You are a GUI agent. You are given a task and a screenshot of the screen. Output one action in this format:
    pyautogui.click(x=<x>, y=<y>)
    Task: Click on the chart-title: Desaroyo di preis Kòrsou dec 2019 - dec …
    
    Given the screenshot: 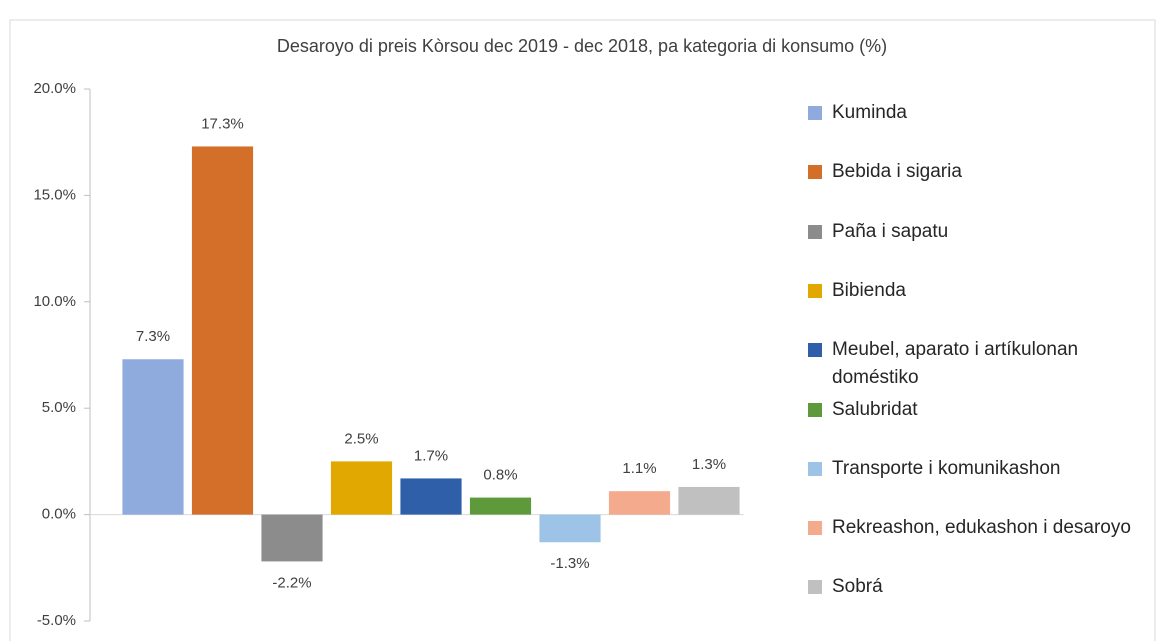 What is the action you would take?
    pyautogui.click(x=582, y=46)
    